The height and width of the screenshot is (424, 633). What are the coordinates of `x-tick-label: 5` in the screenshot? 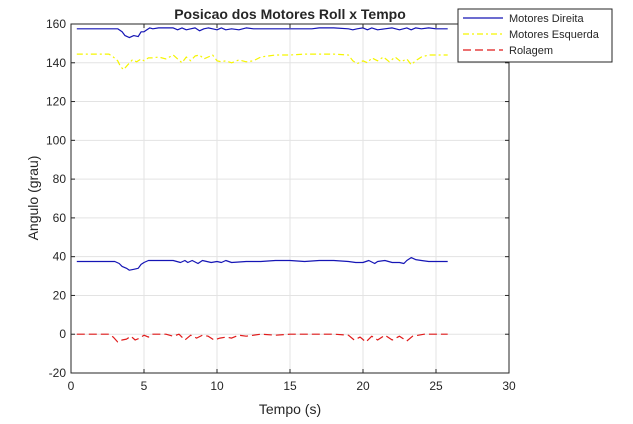 It's located at (144, 386).